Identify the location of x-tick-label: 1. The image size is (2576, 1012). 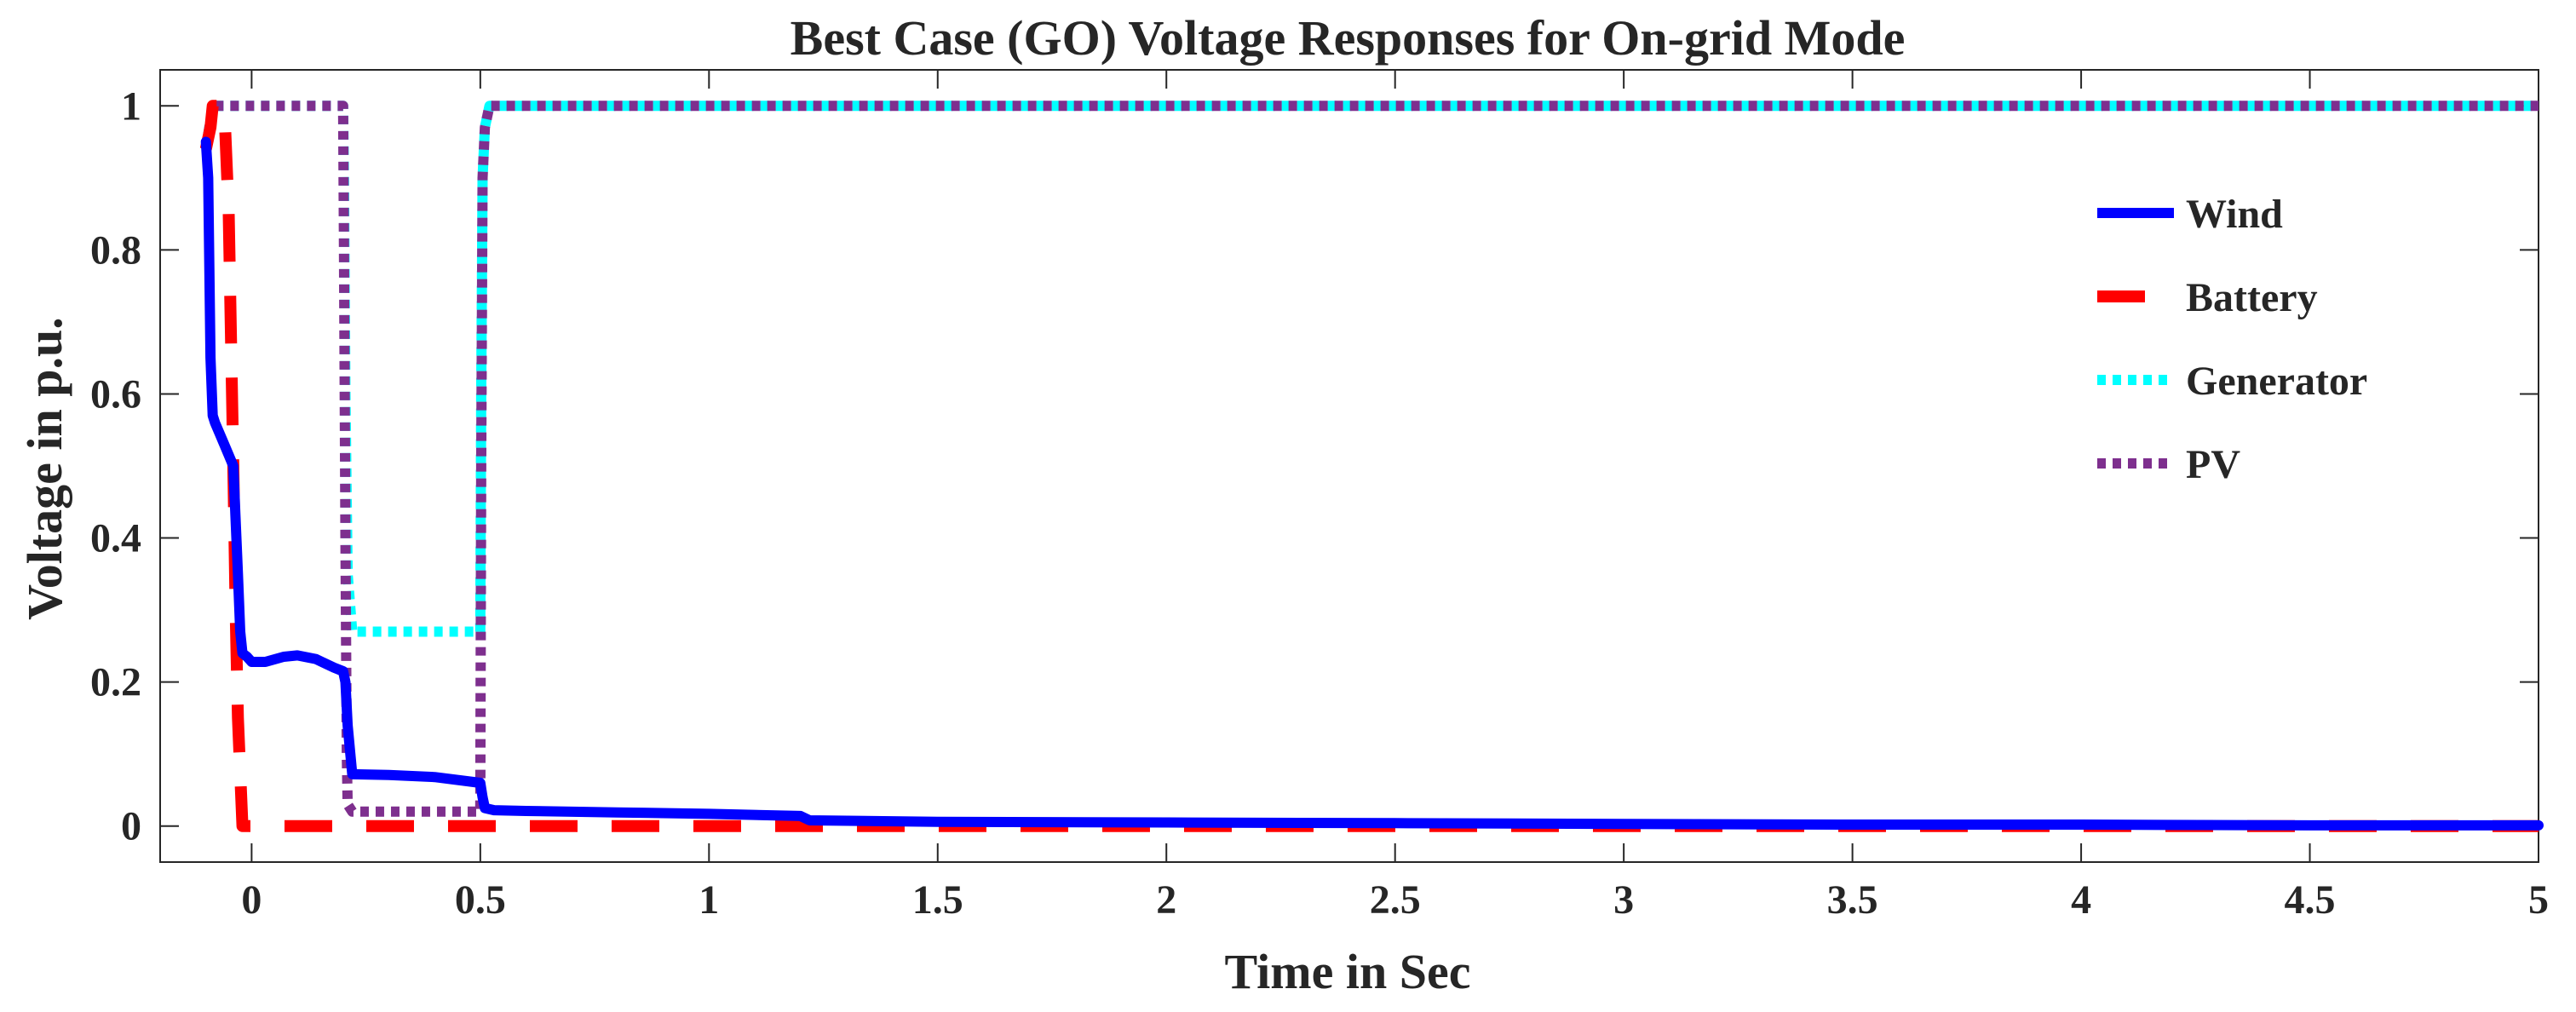
(709, 900).